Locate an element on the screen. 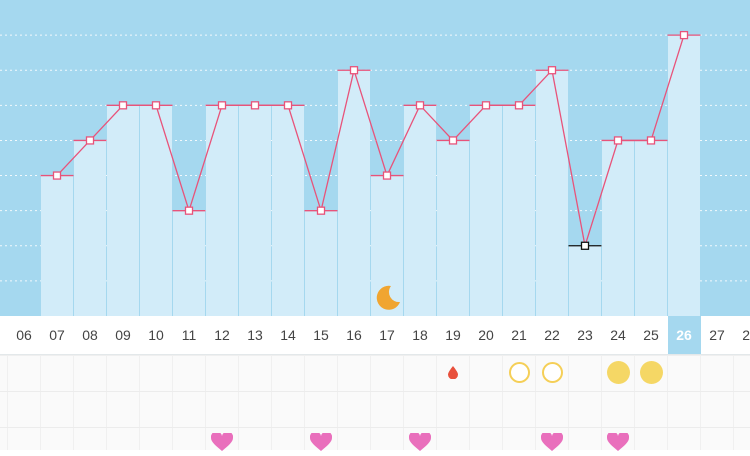 The image size is (750, 456). day-label-06: 06 is located at coordinates (24, 335).